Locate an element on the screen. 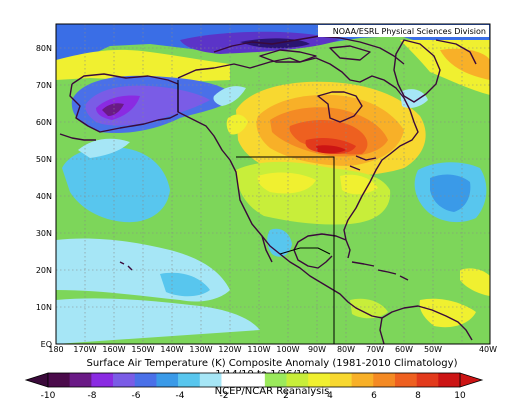  lat-label: 40N is located at coordinates (44, 196).